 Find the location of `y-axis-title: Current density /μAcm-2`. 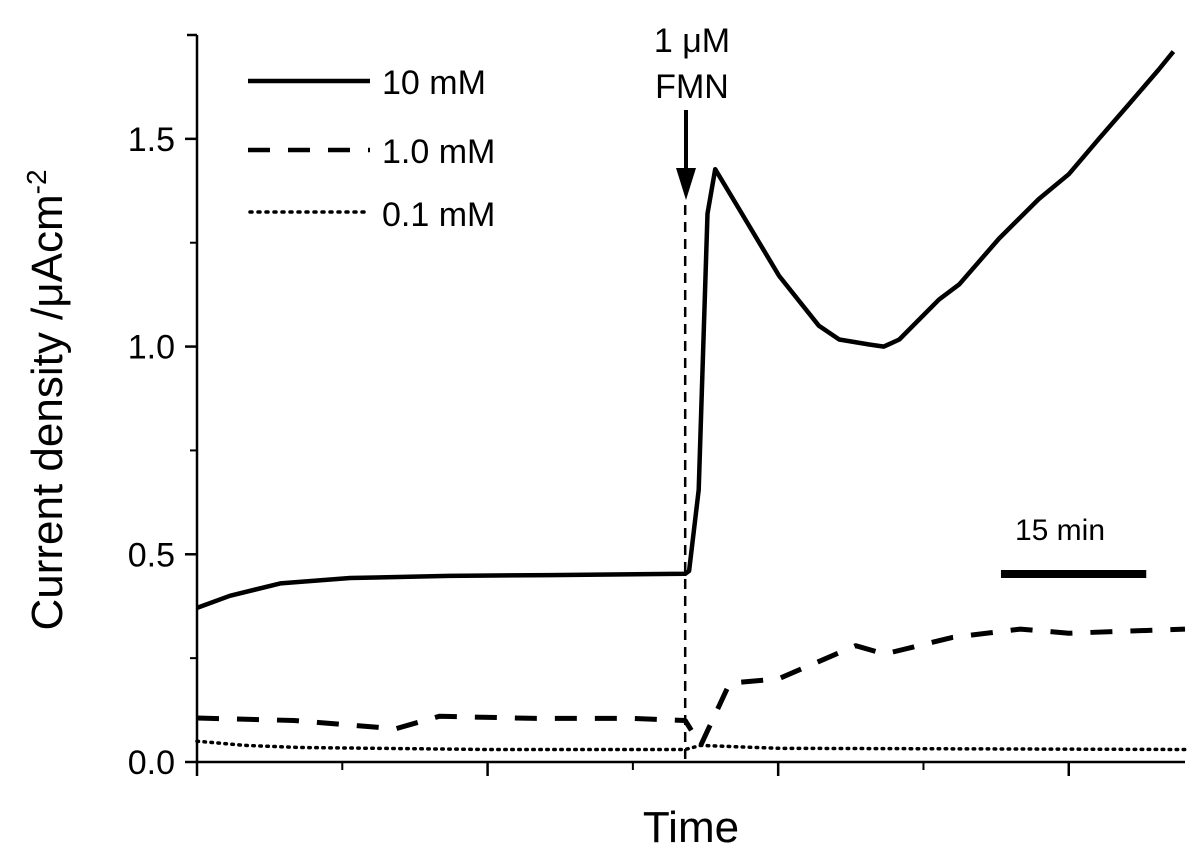

y-axis-title: Current density /μAcm-2 is located at coordinates (46, 399).